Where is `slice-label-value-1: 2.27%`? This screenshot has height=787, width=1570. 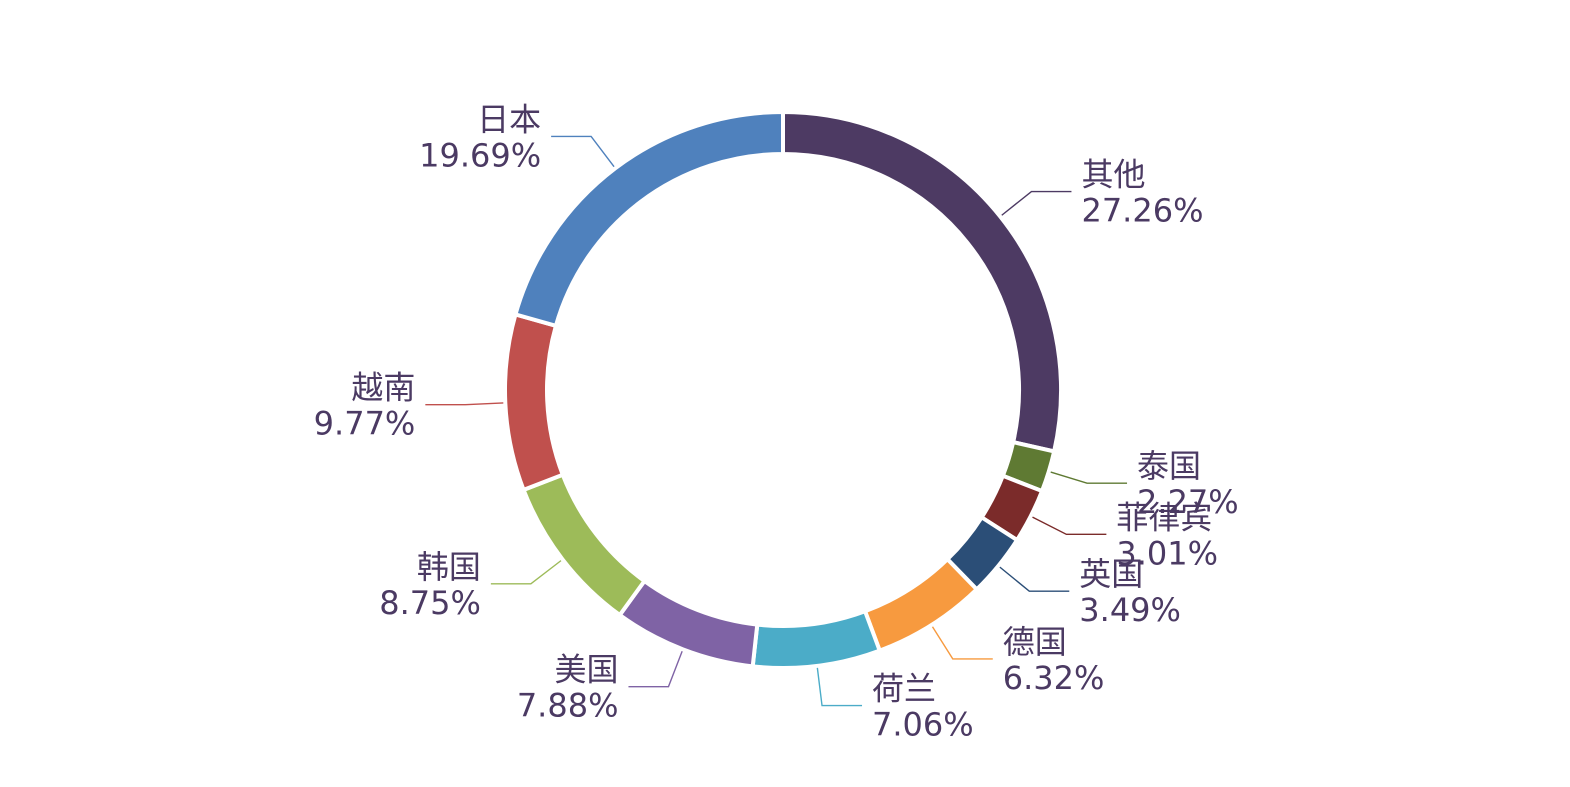 slice-label-value-1: 2.27% is located at coordinates (1188, 502).